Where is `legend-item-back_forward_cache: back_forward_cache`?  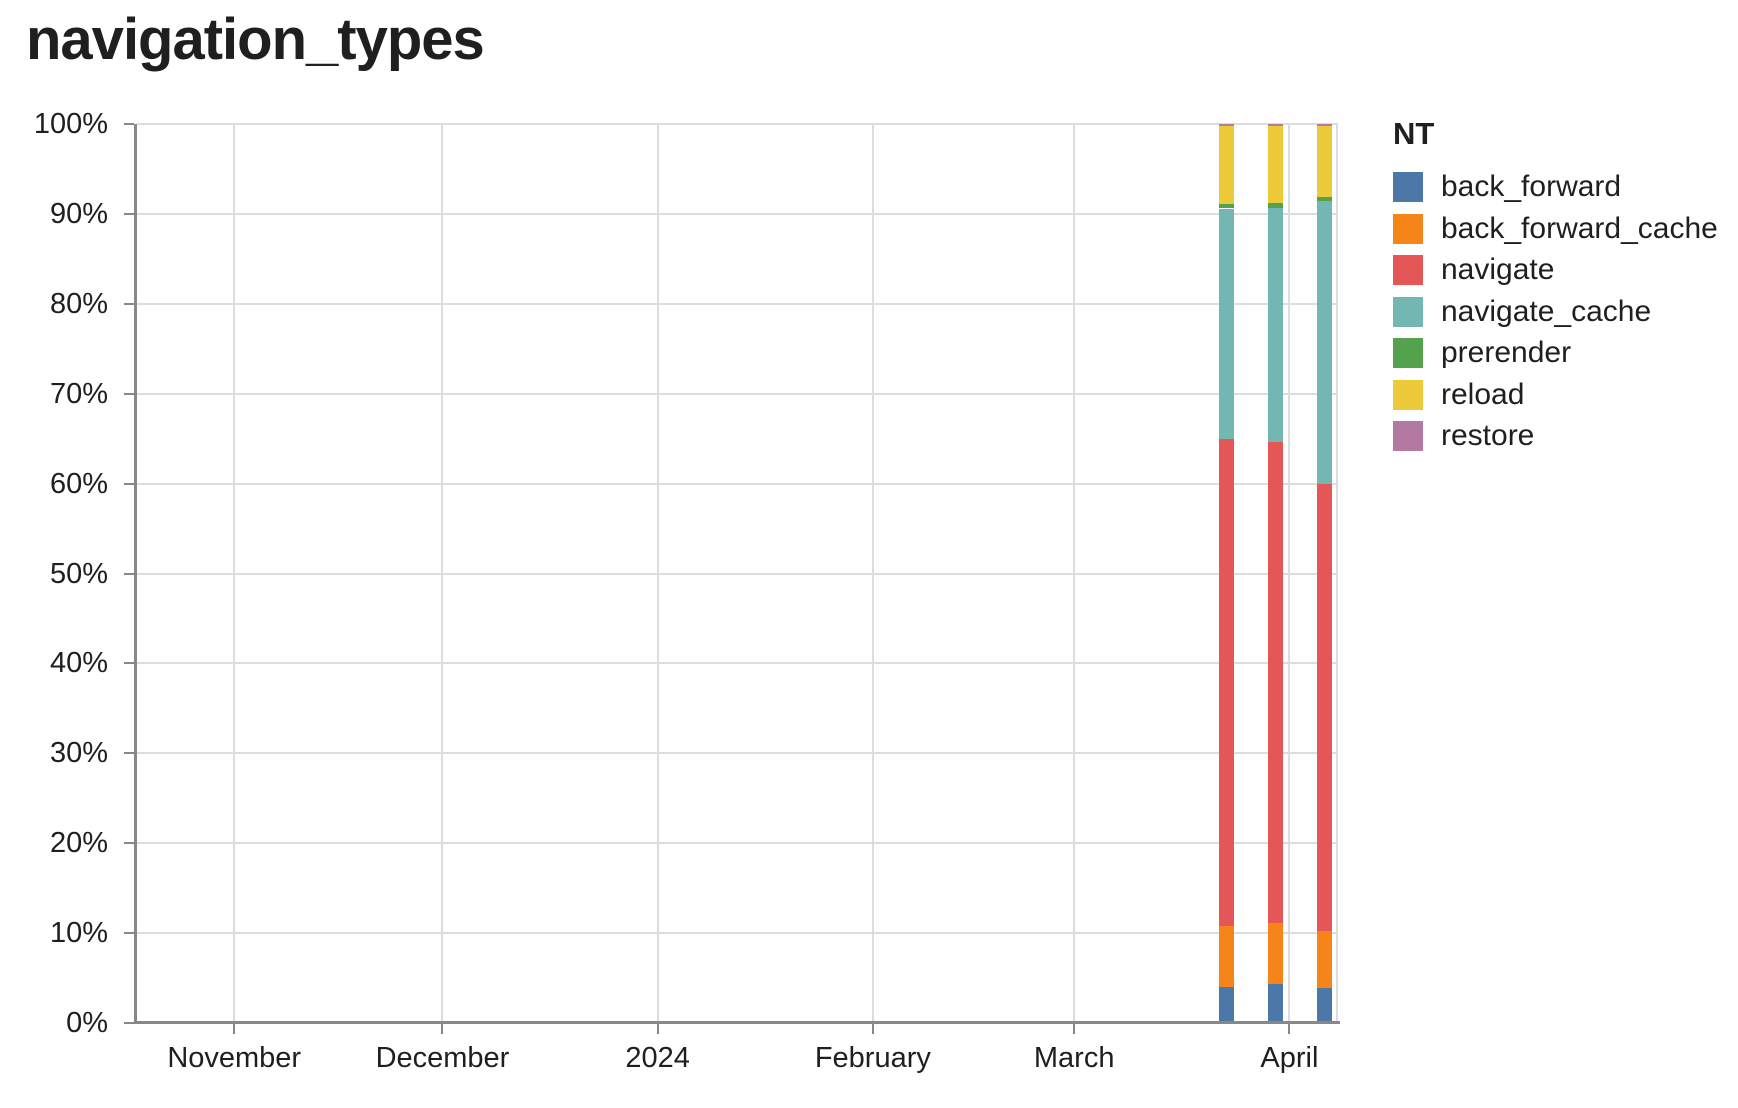 legend-item-back_forward_cache: back_forward_cache is located at coordinates (1555, 228).